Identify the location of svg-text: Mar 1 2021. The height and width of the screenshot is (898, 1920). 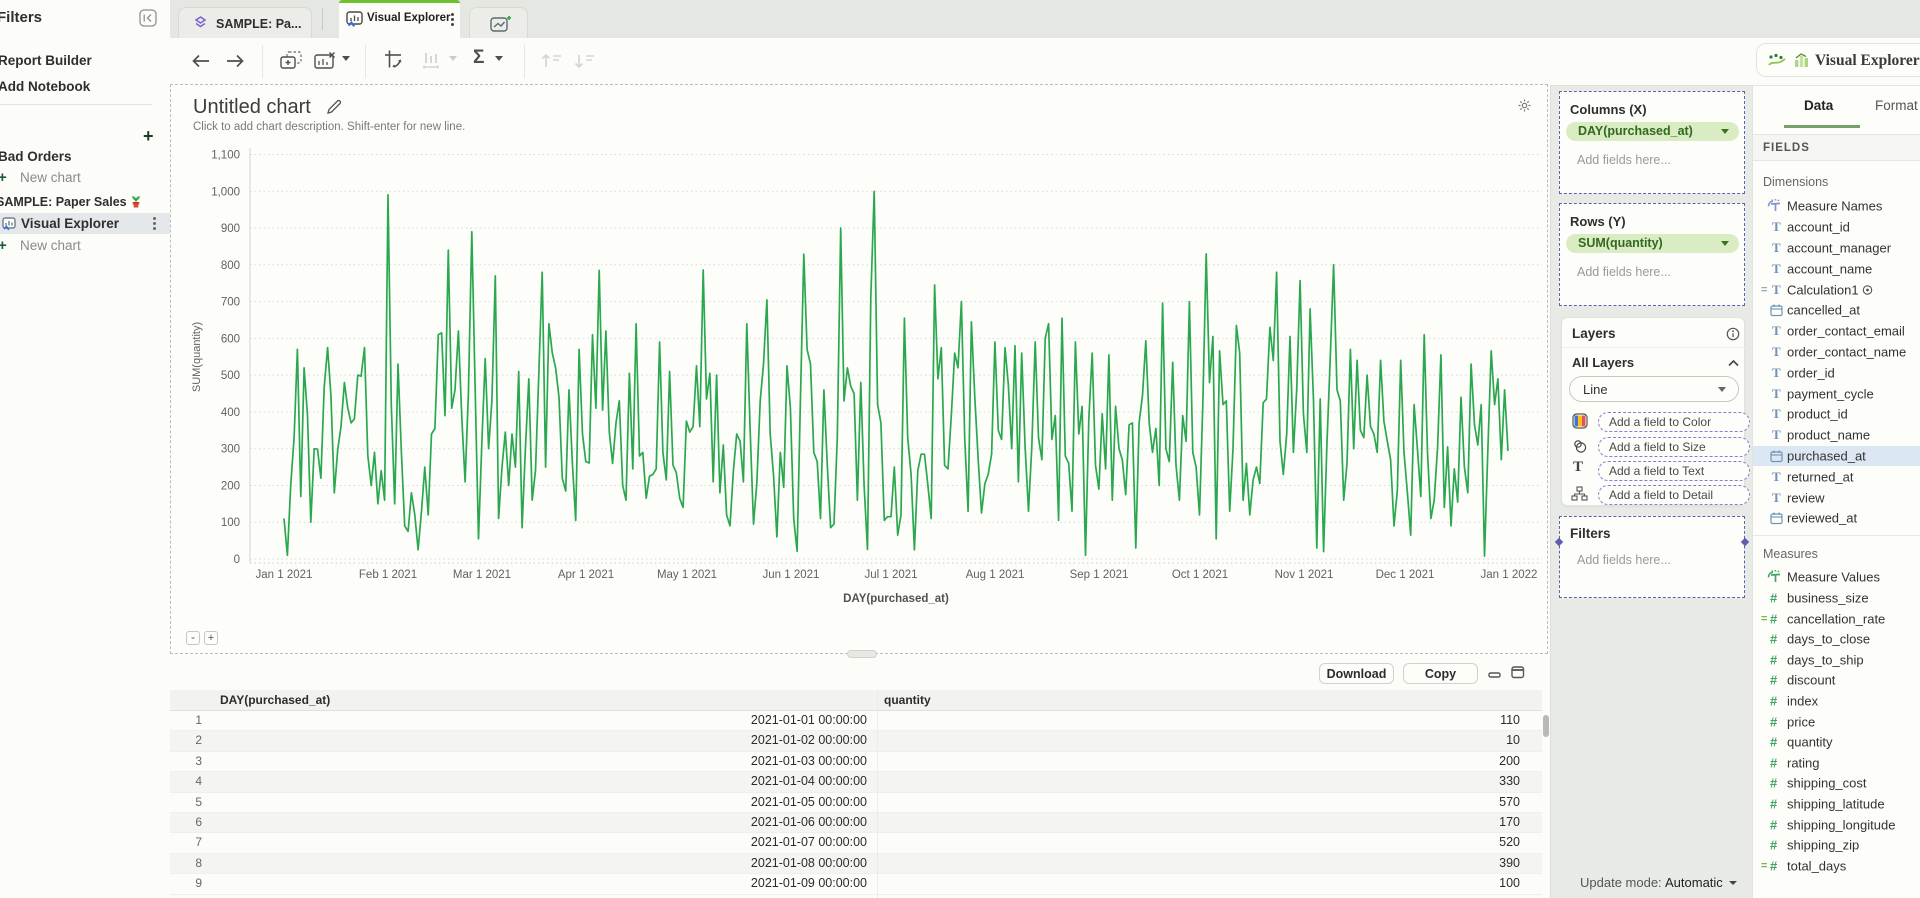
(482, 575).